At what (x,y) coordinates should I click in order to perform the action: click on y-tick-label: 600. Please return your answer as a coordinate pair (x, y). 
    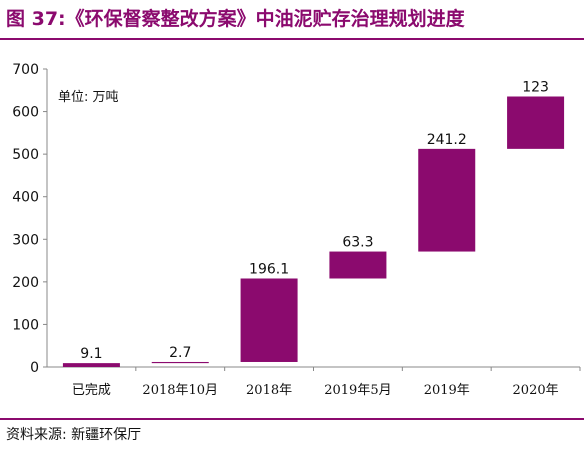
    Looking at the image, I should click on (25, 113).